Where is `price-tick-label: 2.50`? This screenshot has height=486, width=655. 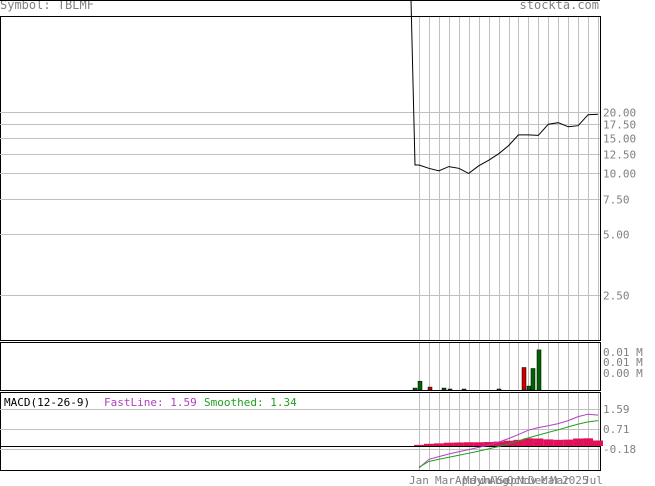 price-tick-label: 2.50 is located at coordinates (616, 296).